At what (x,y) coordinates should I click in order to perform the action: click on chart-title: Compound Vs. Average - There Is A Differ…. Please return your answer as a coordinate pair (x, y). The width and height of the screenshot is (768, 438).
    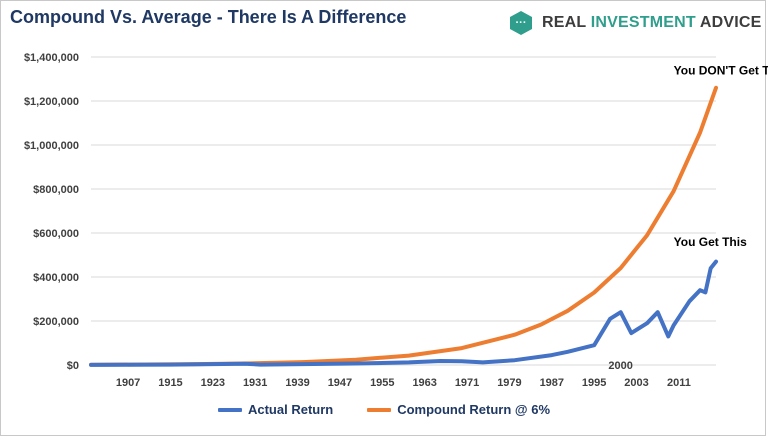
    Looking at the image, I should click on (208, 17).